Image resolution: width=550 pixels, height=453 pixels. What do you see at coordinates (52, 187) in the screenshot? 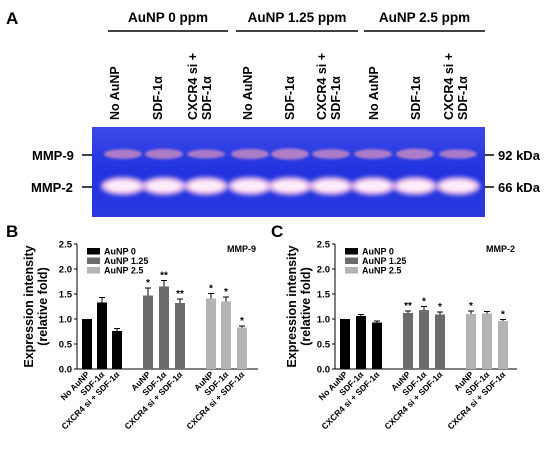
I see `band-label-mmp2: MMP-2` at bounding box center [52, 187].